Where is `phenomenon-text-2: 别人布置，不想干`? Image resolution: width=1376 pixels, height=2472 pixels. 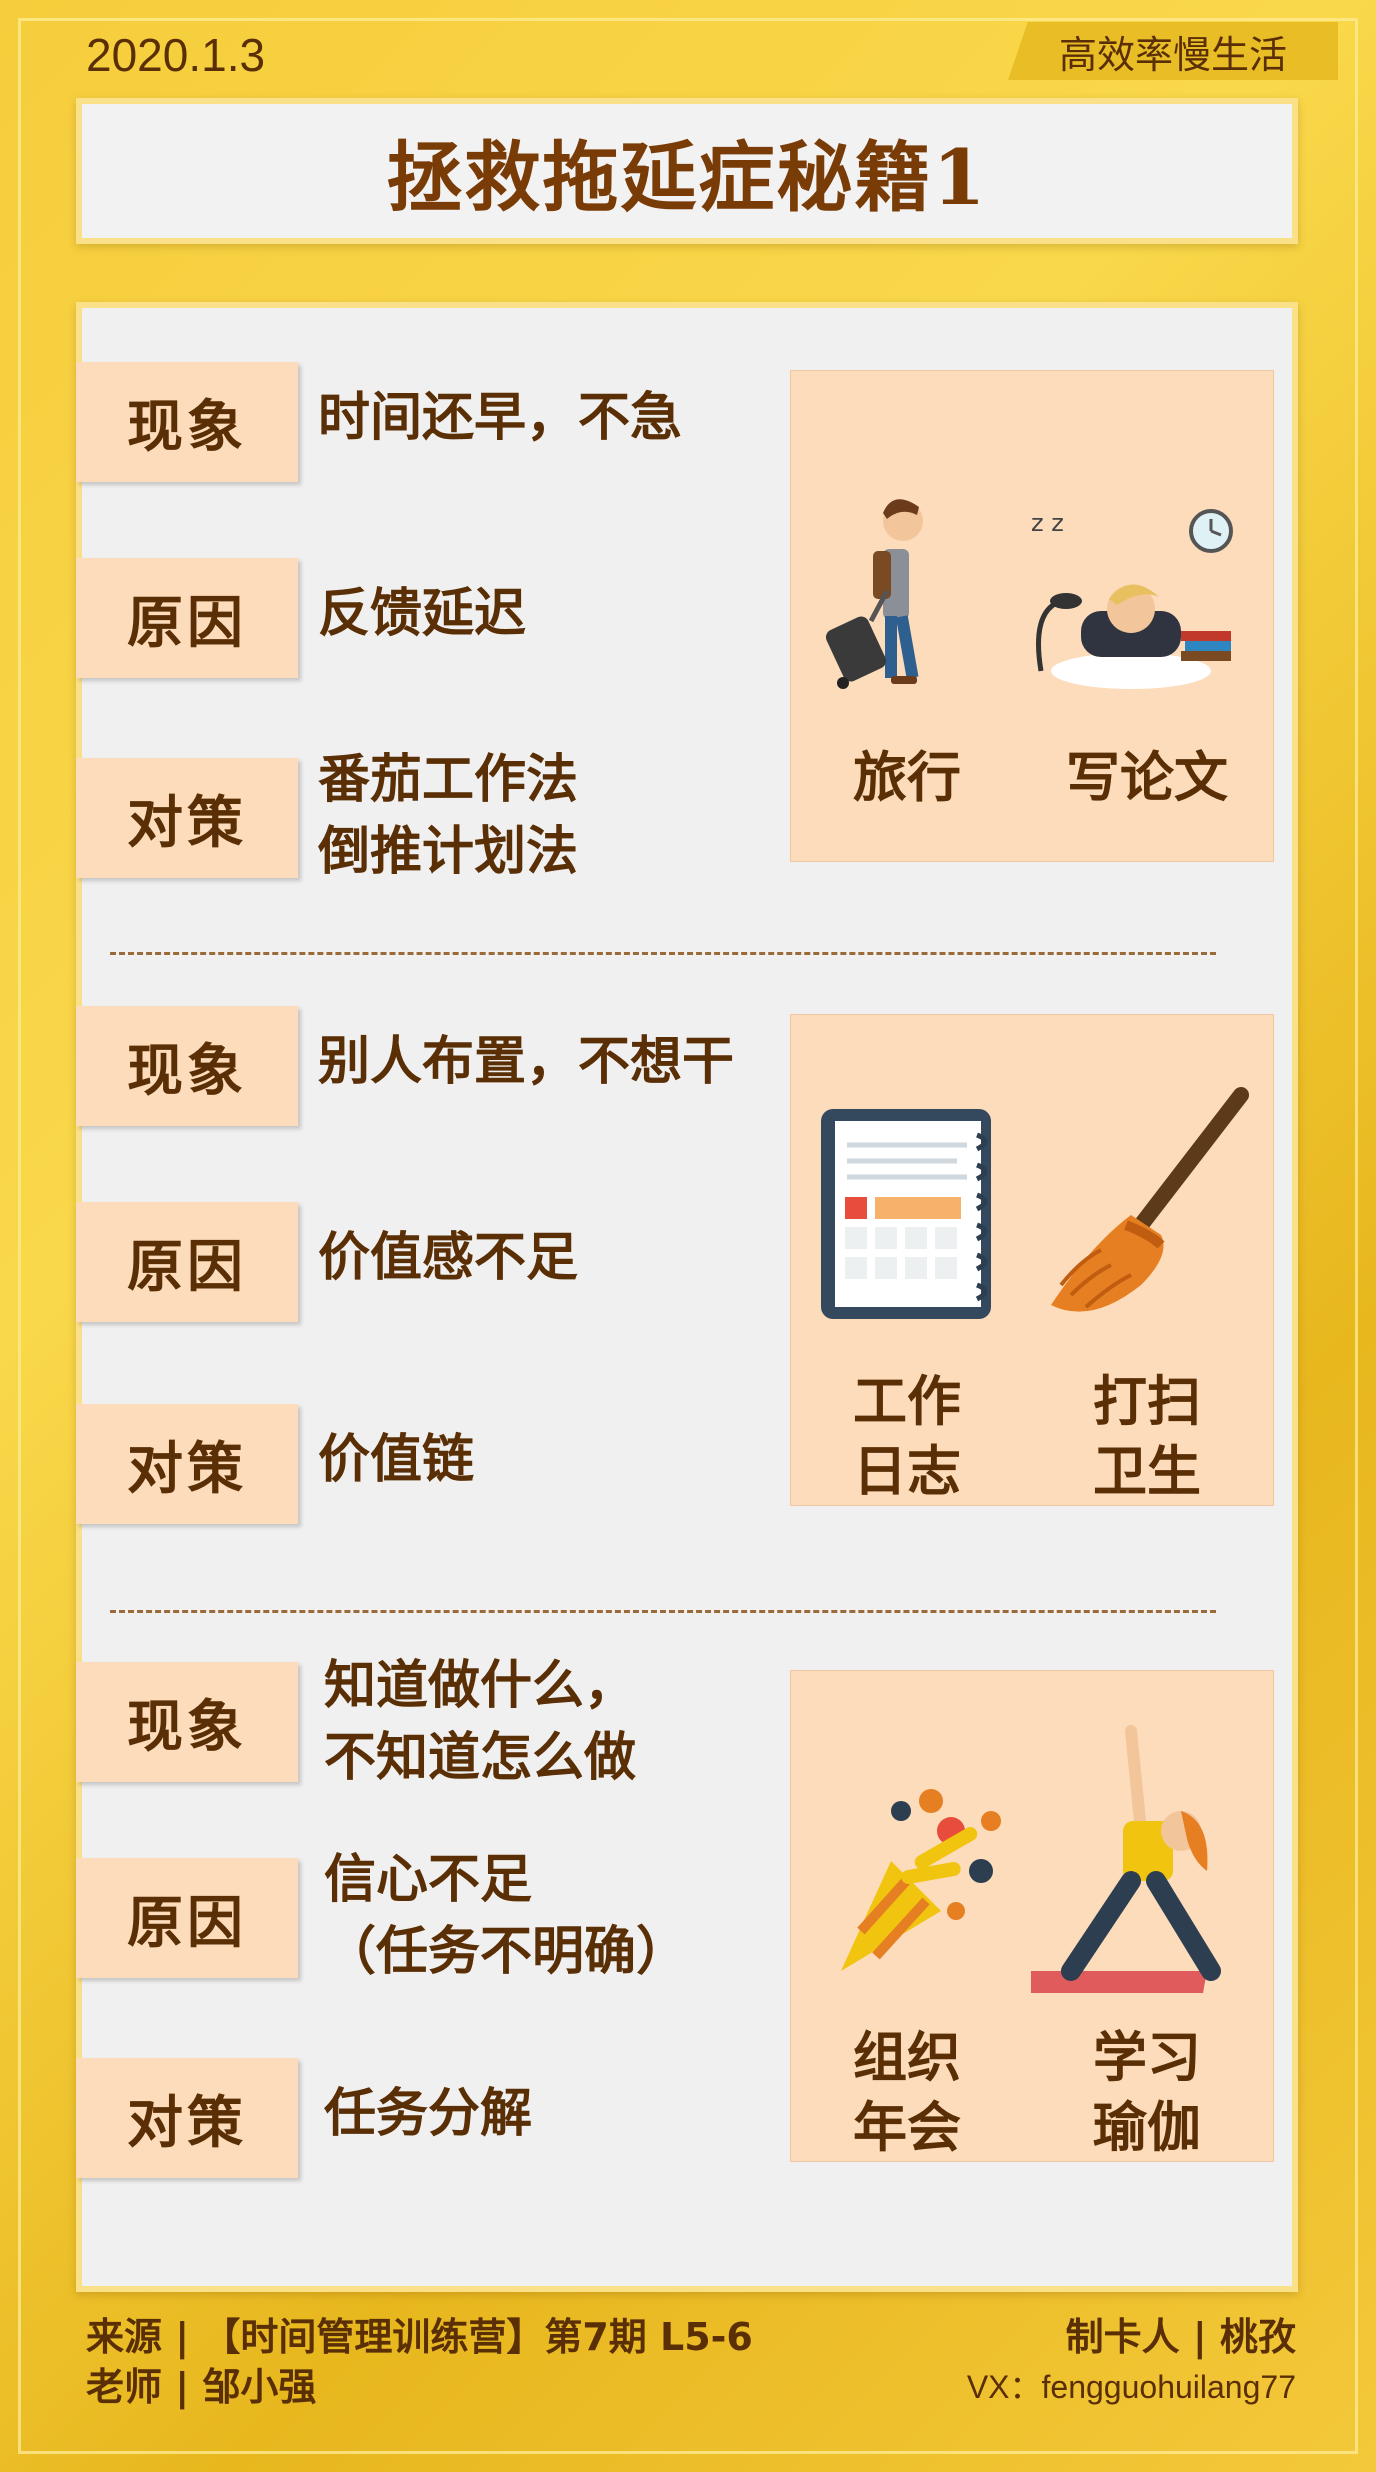 phenomenon-text-2: 别人布置，不想干 is located at coordinates (526, 1062).